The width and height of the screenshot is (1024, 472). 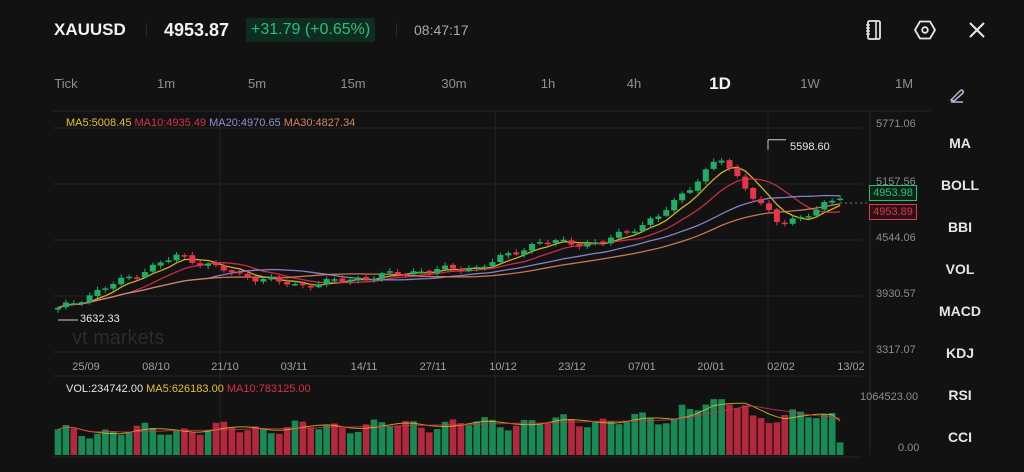 What do you see at coordinates (353, 83) in the screenshot?
I see `tab-15m: 15m` at bounding box center [353, 83].